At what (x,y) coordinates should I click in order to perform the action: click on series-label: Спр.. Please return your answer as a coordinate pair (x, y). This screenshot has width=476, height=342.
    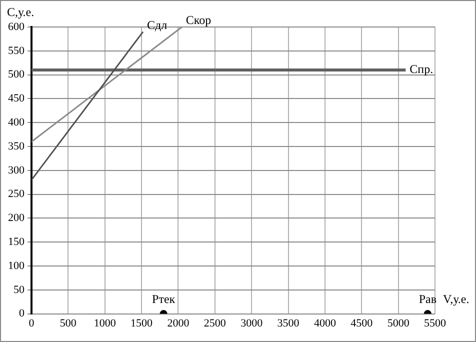
    Looking at the image, I should click on (422, 69).